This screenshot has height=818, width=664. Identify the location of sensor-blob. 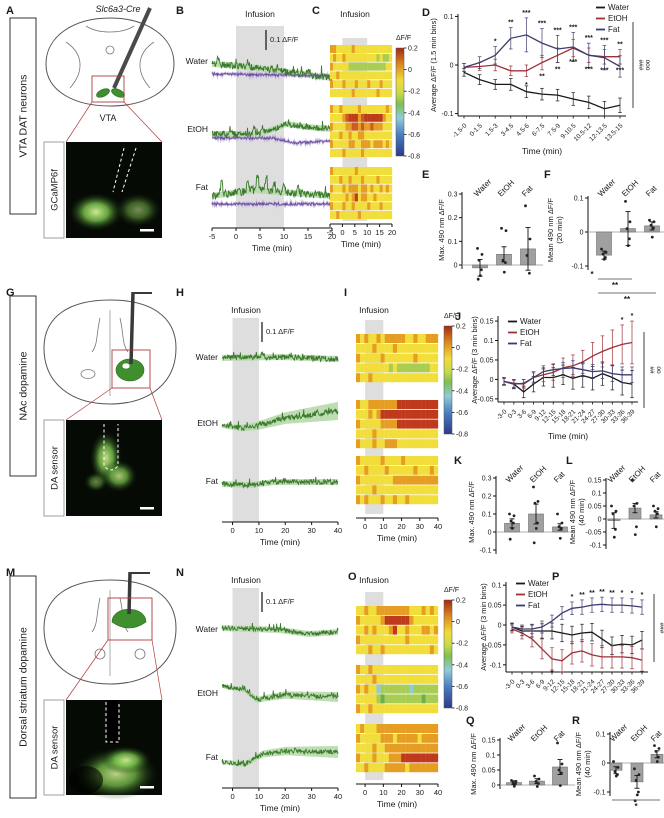
(126, 760).